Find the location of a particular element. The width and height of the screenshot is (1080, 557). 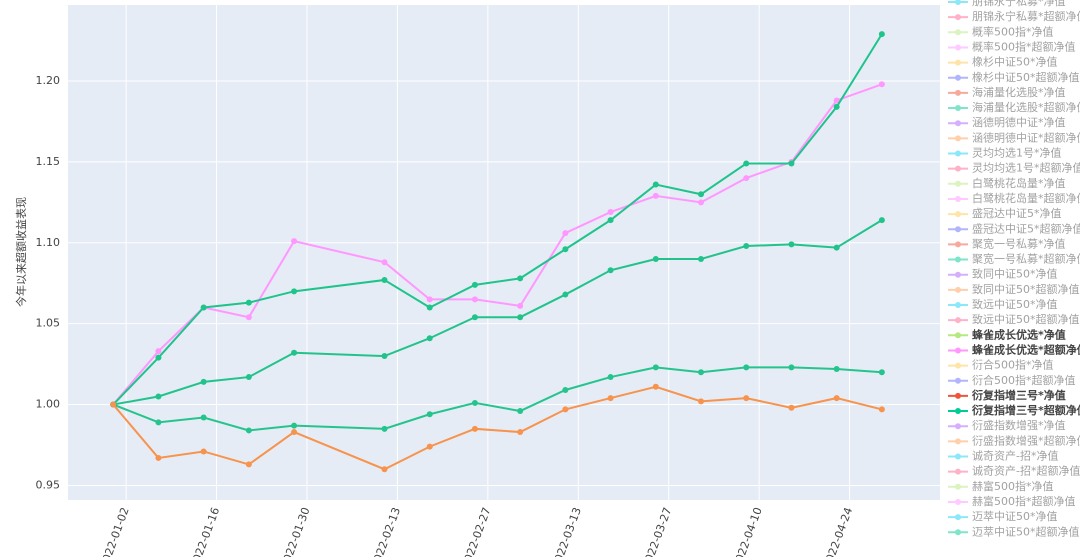

legend-label: 橡杉中证50*净值 is located at coordinates (1015, 62).